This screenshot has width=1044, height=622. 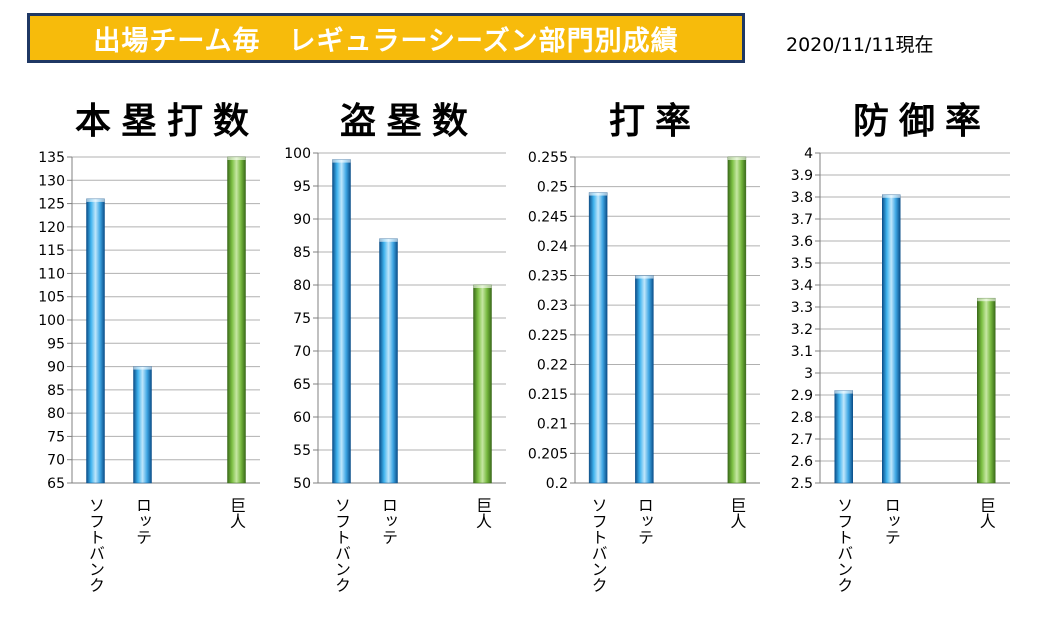 I want to click on chart-title-era: 防御率, so click(x=921, y=121).